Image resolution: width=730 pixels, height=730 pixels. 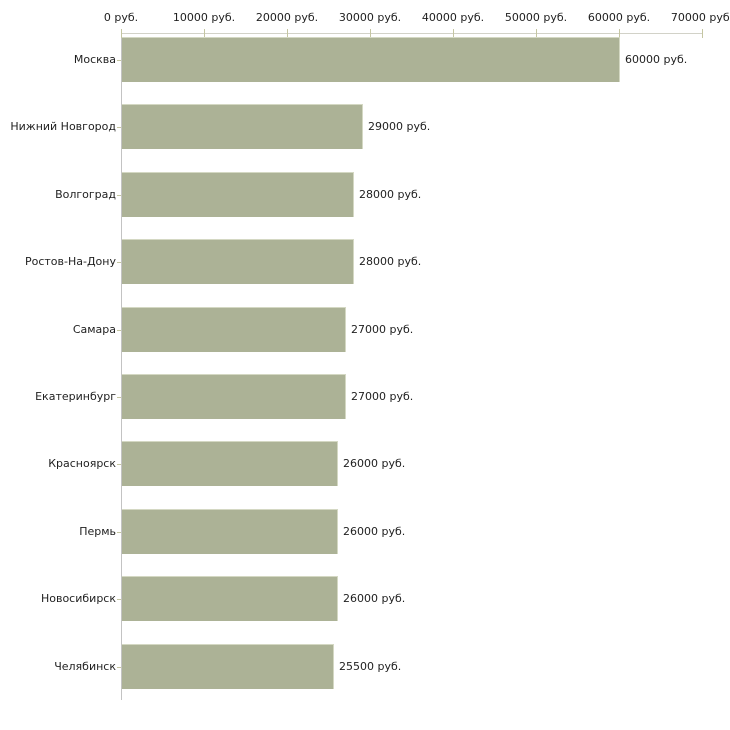 What do you see at coordinates (121, 17) in the screenshot?
I see `x-axis-tick-label: 0 руб.` at bounding box center [121, 17].